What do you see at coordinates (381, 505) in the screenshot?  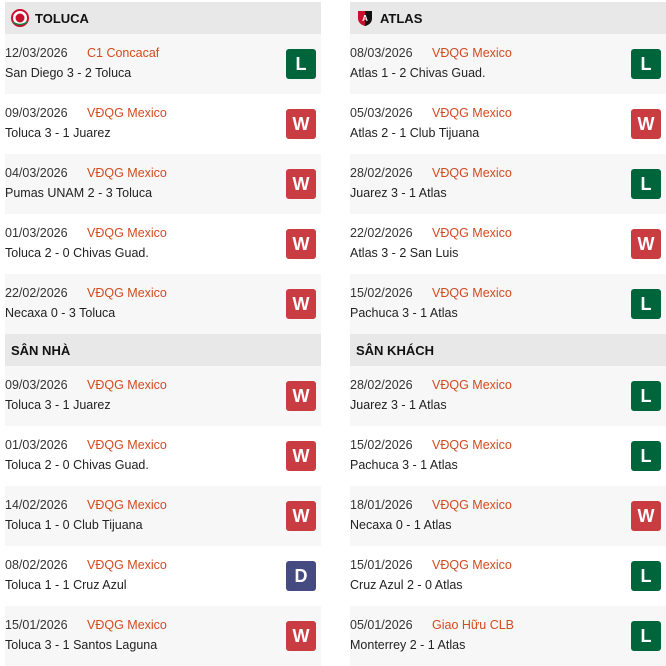 I see `match-date: 18/01/2026` at bounding box center [381, 505].